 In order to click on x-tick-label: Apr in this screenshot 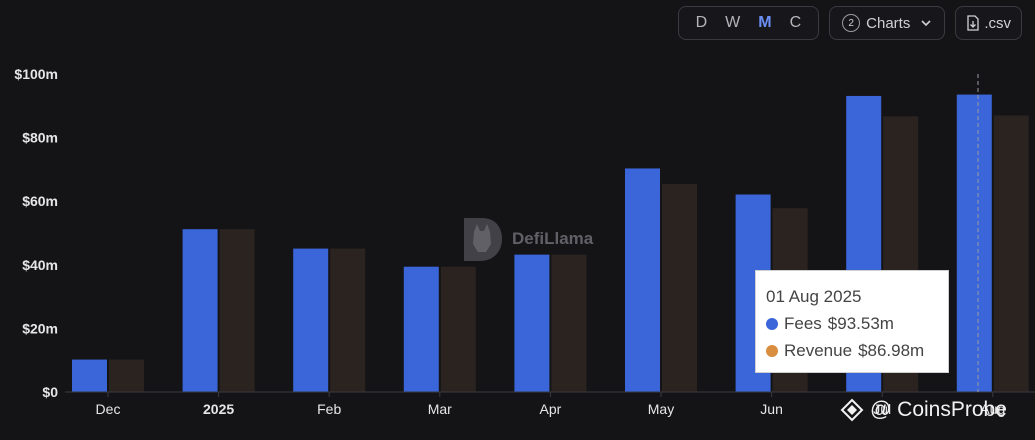, I will do `click(551, 409)`.